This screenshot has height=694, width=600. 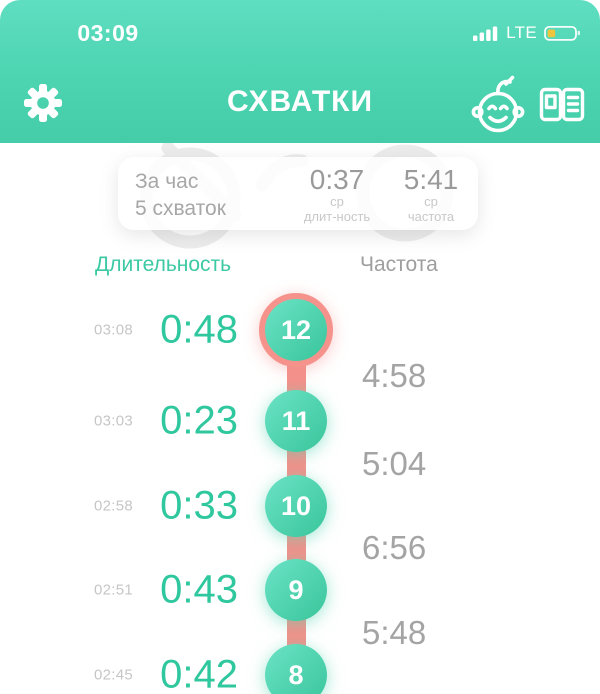 What do you see at coordinates (485, 33) in the screenshot?
I see `signal-strength-icon` at bounding box center [485, 33].